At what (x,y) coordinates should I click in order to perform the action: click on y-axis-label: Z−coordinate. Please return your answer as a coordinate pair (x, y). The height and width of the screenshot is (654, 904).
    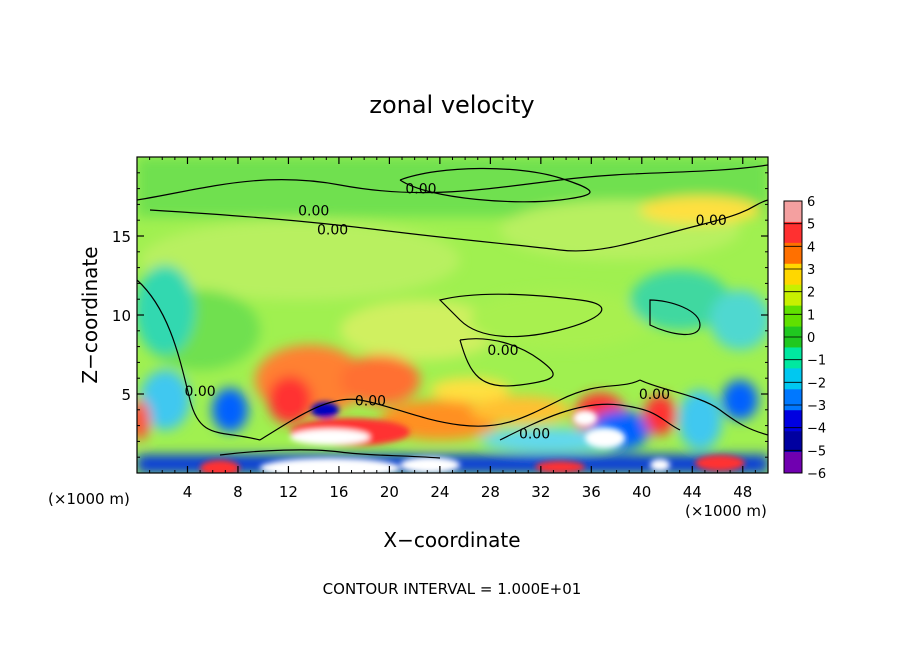
    Looking at the image, I should click on (90, 314).